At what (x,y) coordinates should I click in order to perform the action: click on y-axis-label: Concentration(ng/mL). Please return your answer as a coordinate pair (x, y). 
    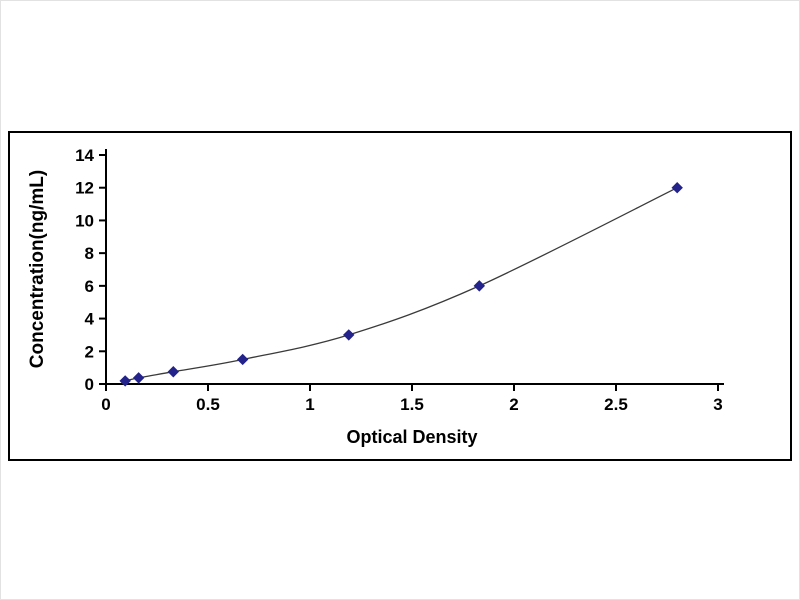
    Looking at the image, I should click on (37, 269).